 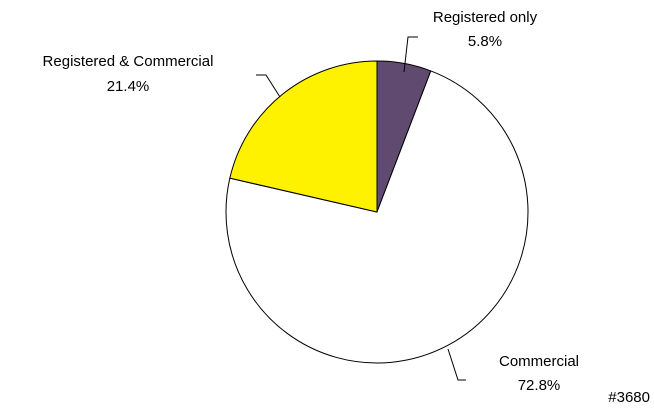 What do you see at coordinates (410, 54) in the screenshot?
I see `leader-registered-only` at bounding box center [410, 54].